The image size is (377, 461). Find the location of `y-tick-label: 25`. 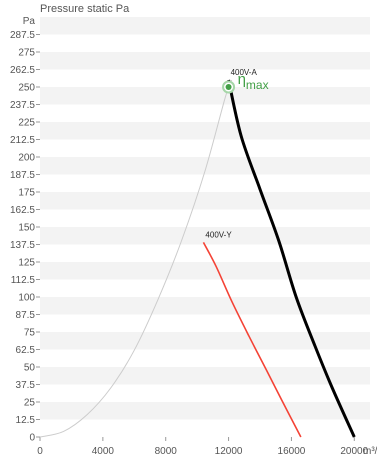

y-tick-label: 25 is located at coordinates (30, 403).